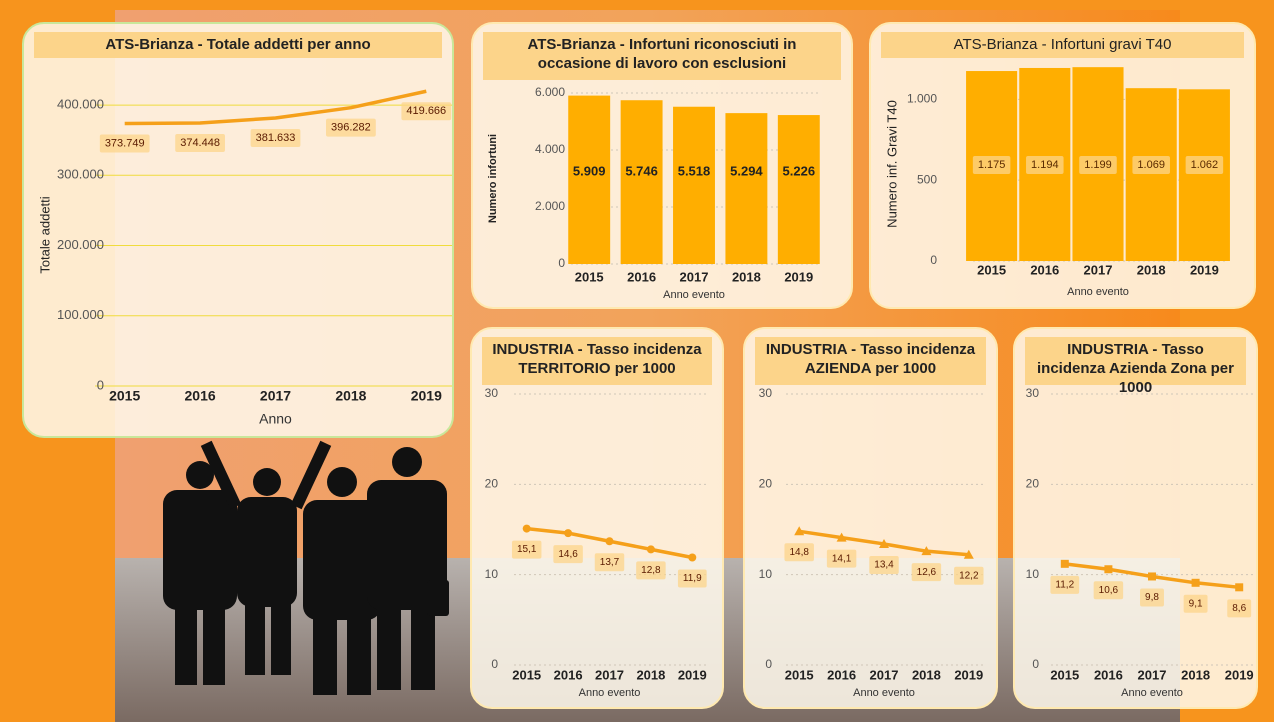  What do you see at coordinates (80, 174) in the screenshot?
I see `y-tick-label: 300.000` at bounding box center [80, 174].